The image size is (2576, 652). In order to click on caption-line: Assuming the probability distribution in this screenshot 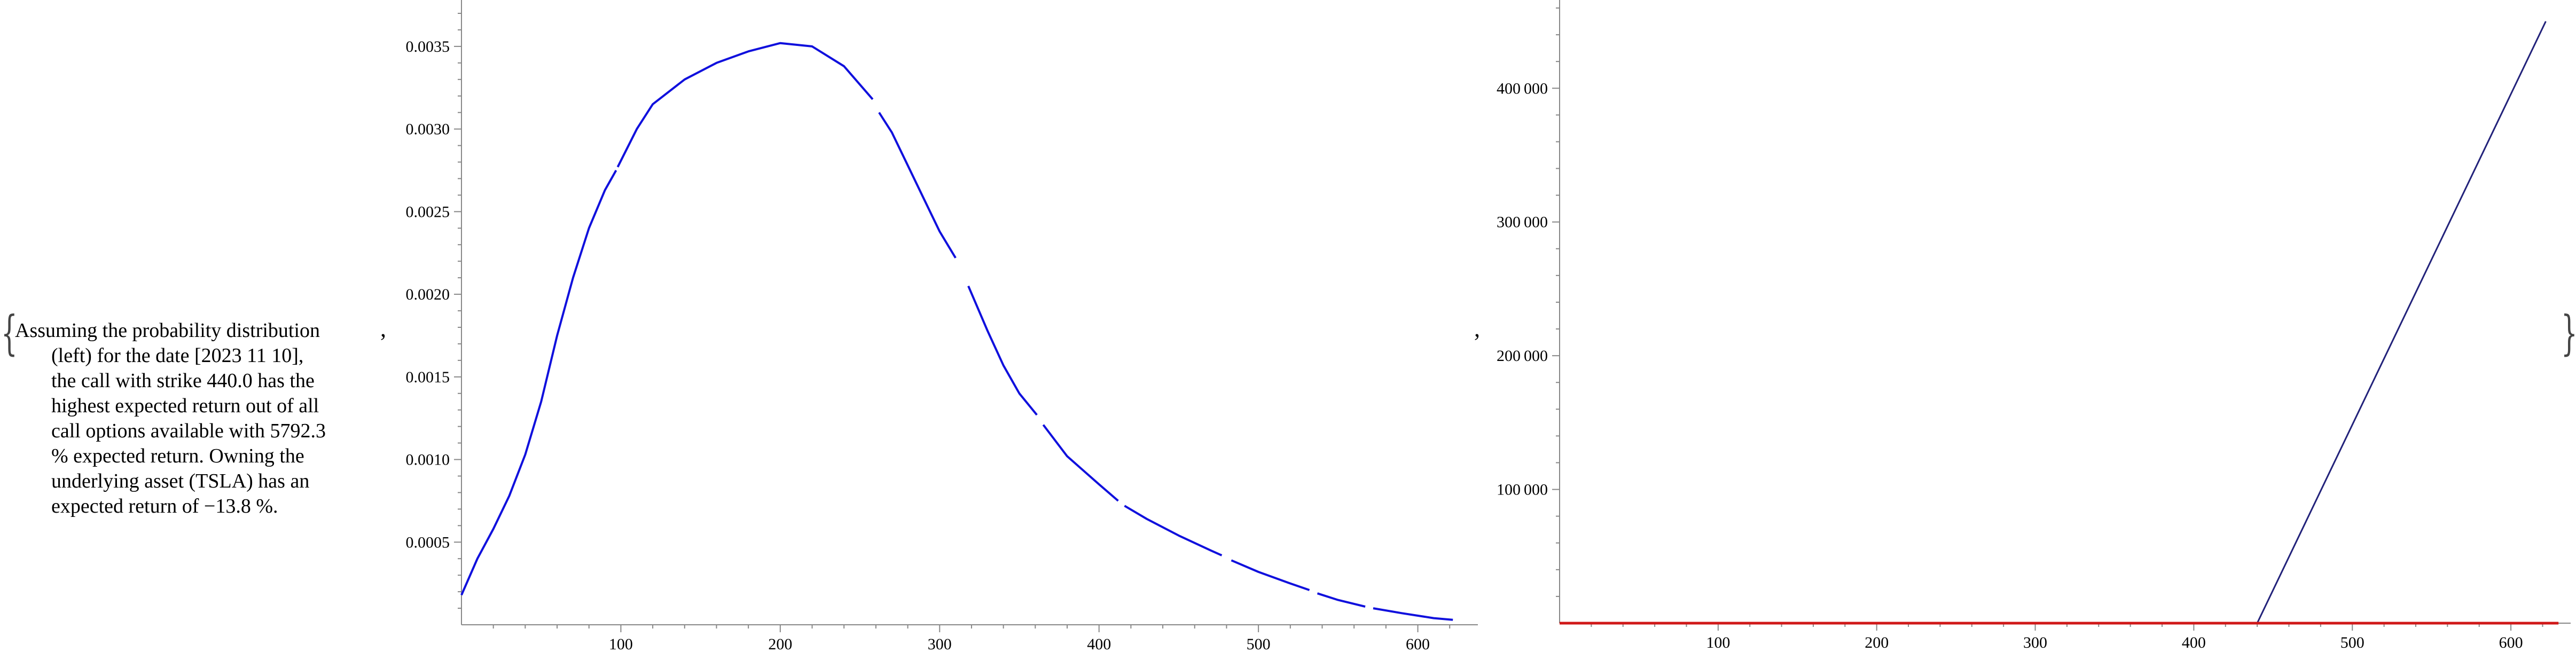, I will do `click(167, 330)`.